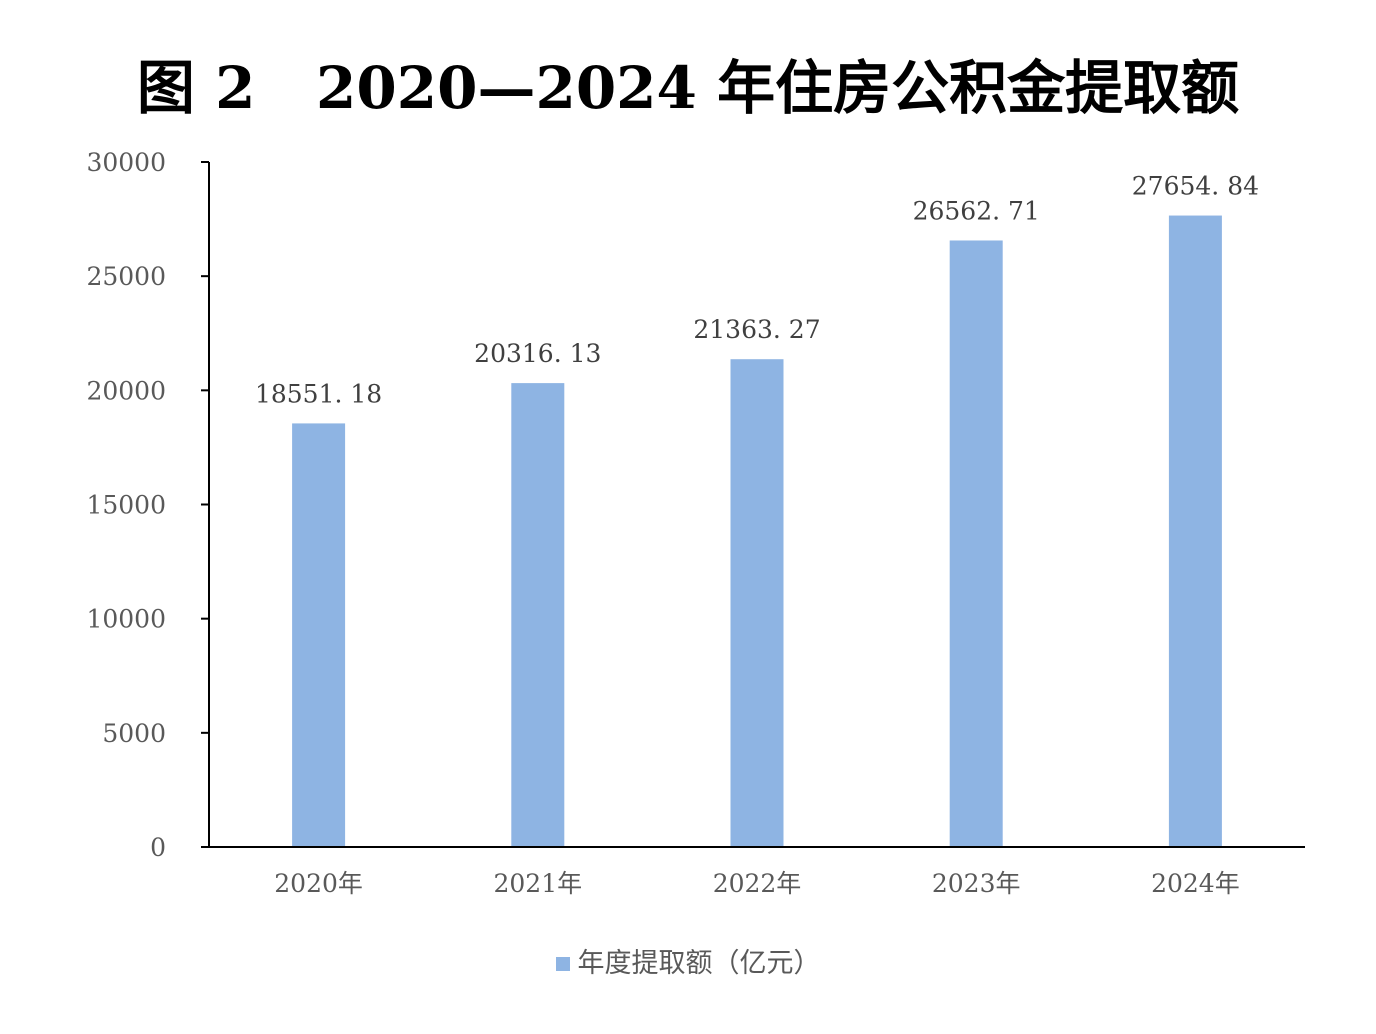 This screenshot has width=1376, height=1034. I want to click on x-axis-labels: 2020年 2021年 2022年 2023年 2024年, so click(756, 883).